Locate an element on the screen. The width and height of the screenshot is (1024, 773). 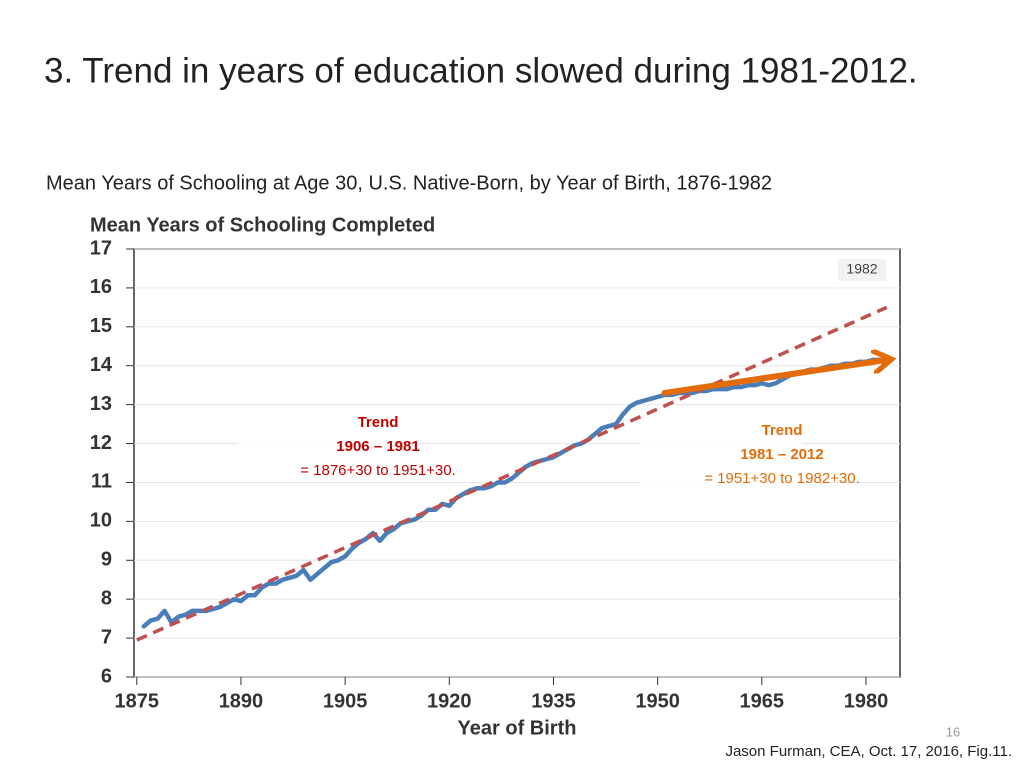
x-tick-label: 1935 is located at coordinates (553, 701).